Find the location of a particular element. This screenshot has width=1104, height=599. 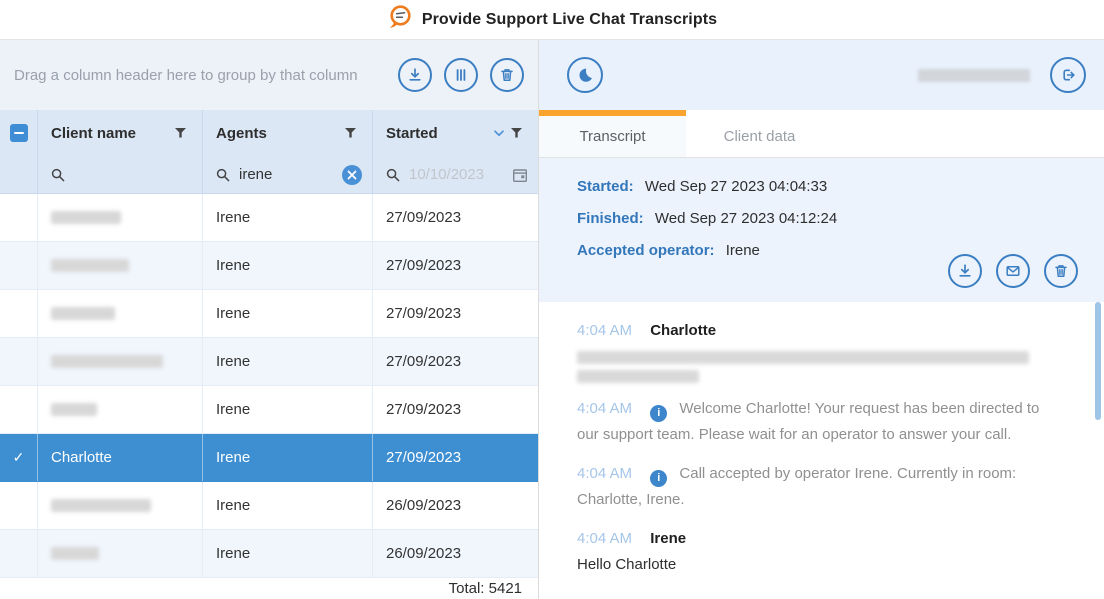

grid-header-row: Client name Agents is located at coordinates (269, 133).